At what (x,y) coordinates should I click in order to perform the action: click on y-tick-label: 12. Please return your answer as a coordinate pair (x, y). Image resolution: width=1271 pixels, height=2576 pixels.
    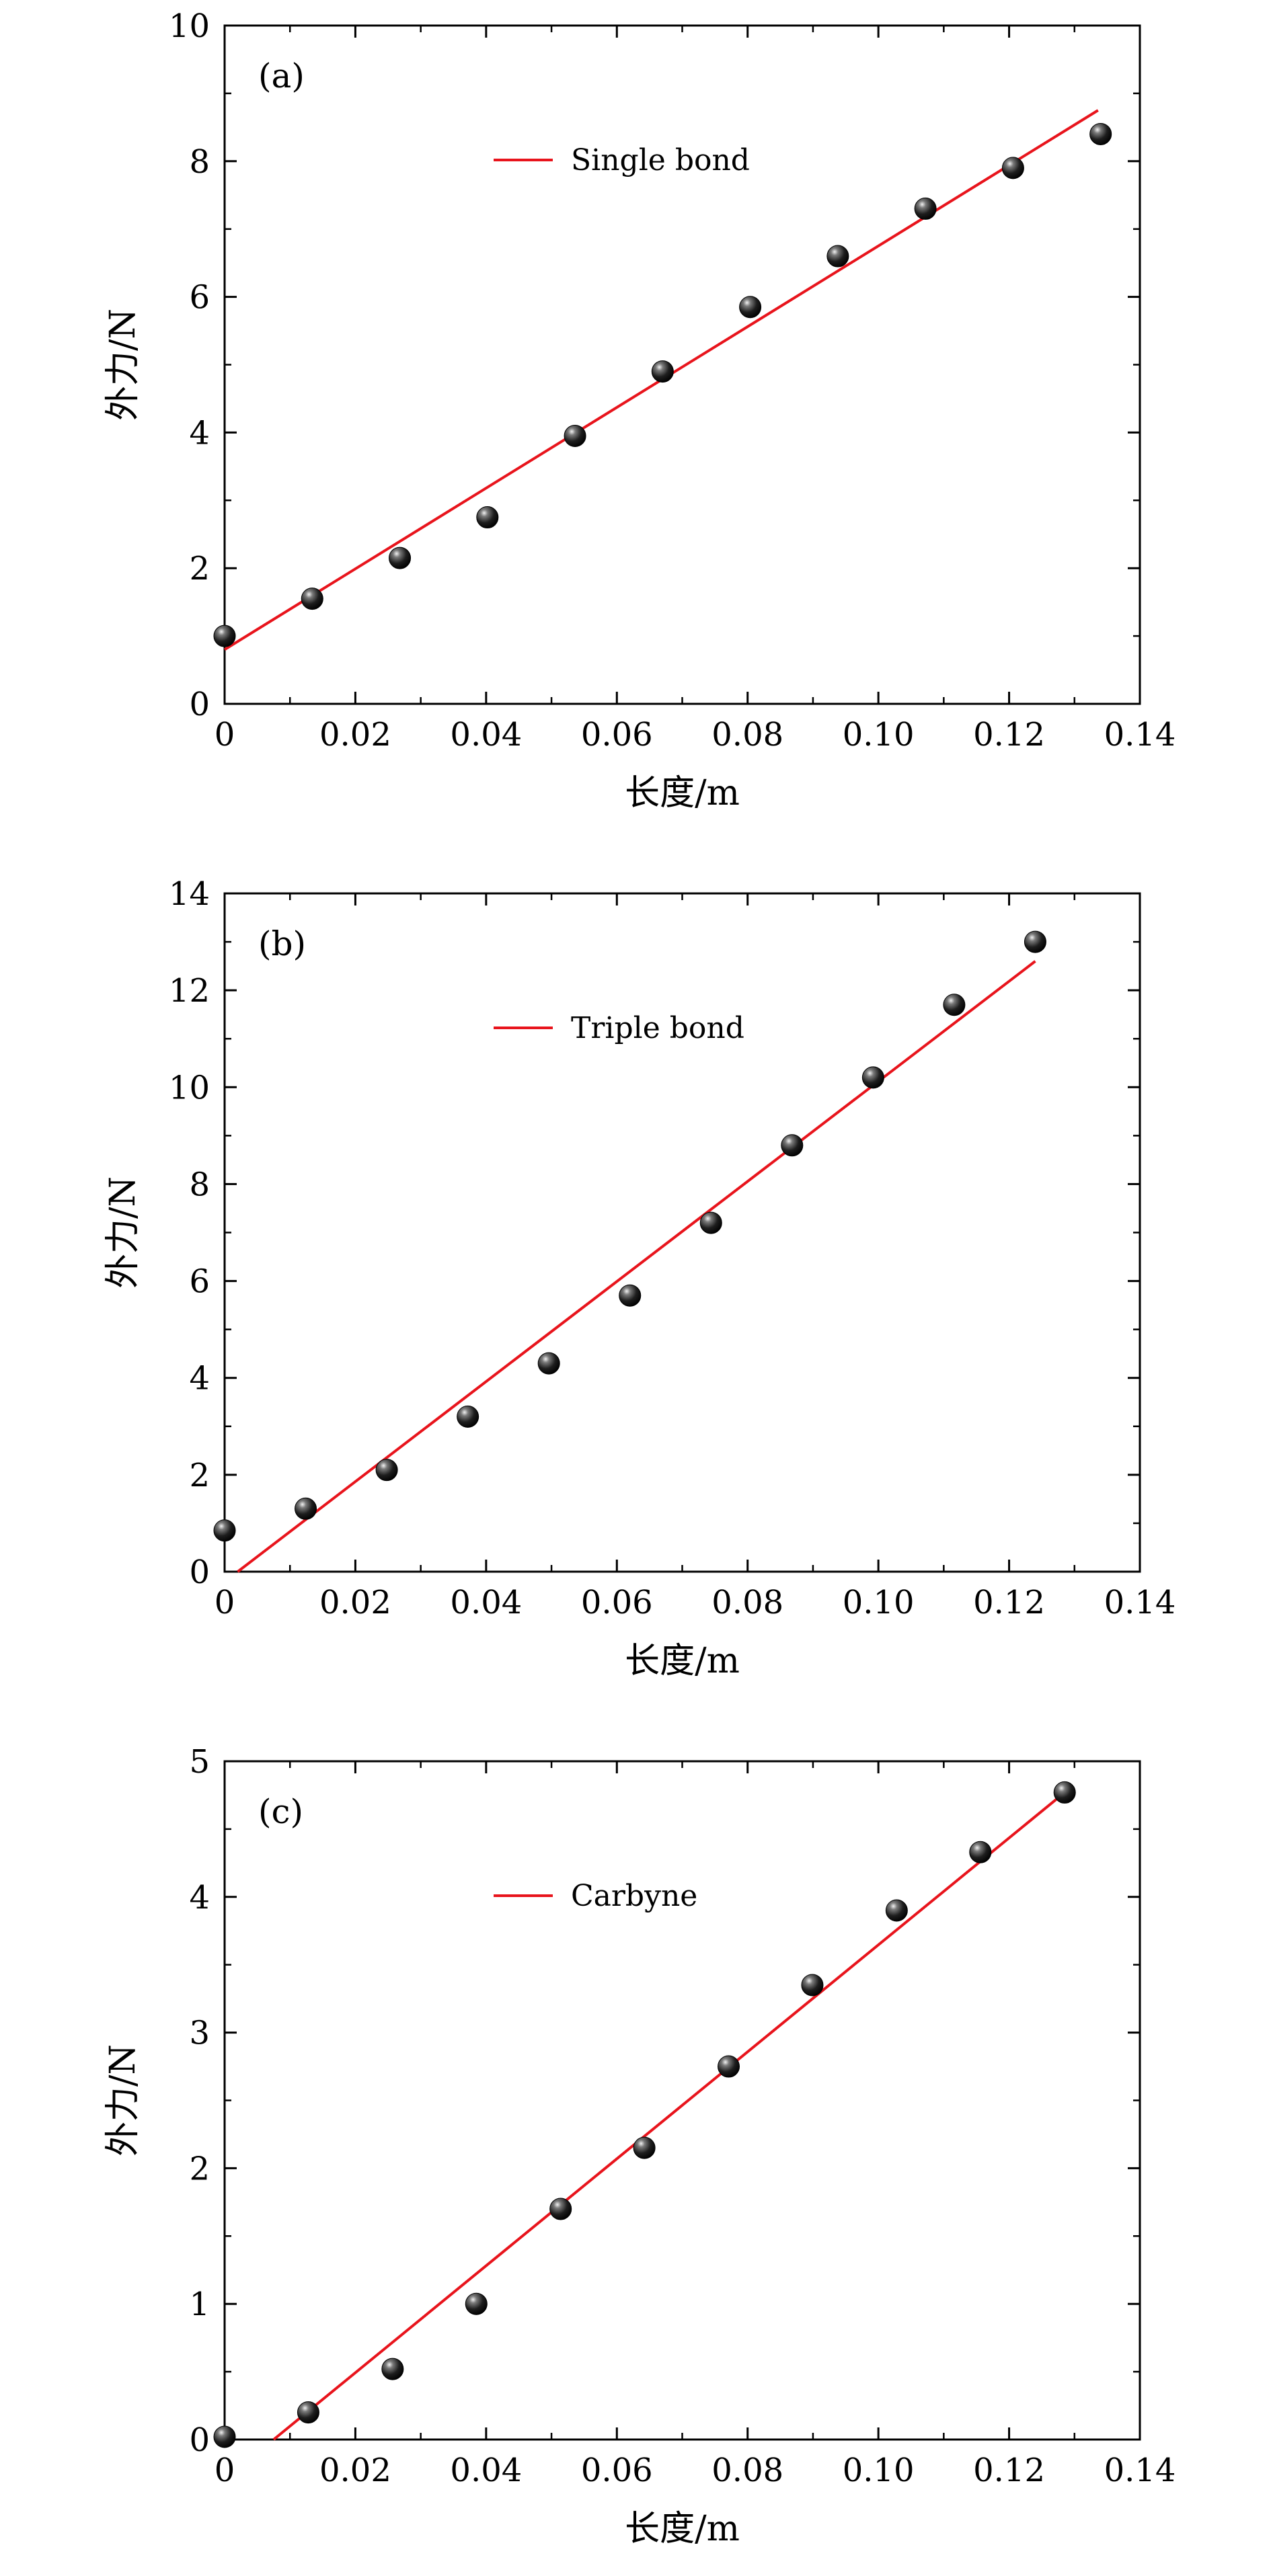
    Looking at the image, I should click on (189, 991).